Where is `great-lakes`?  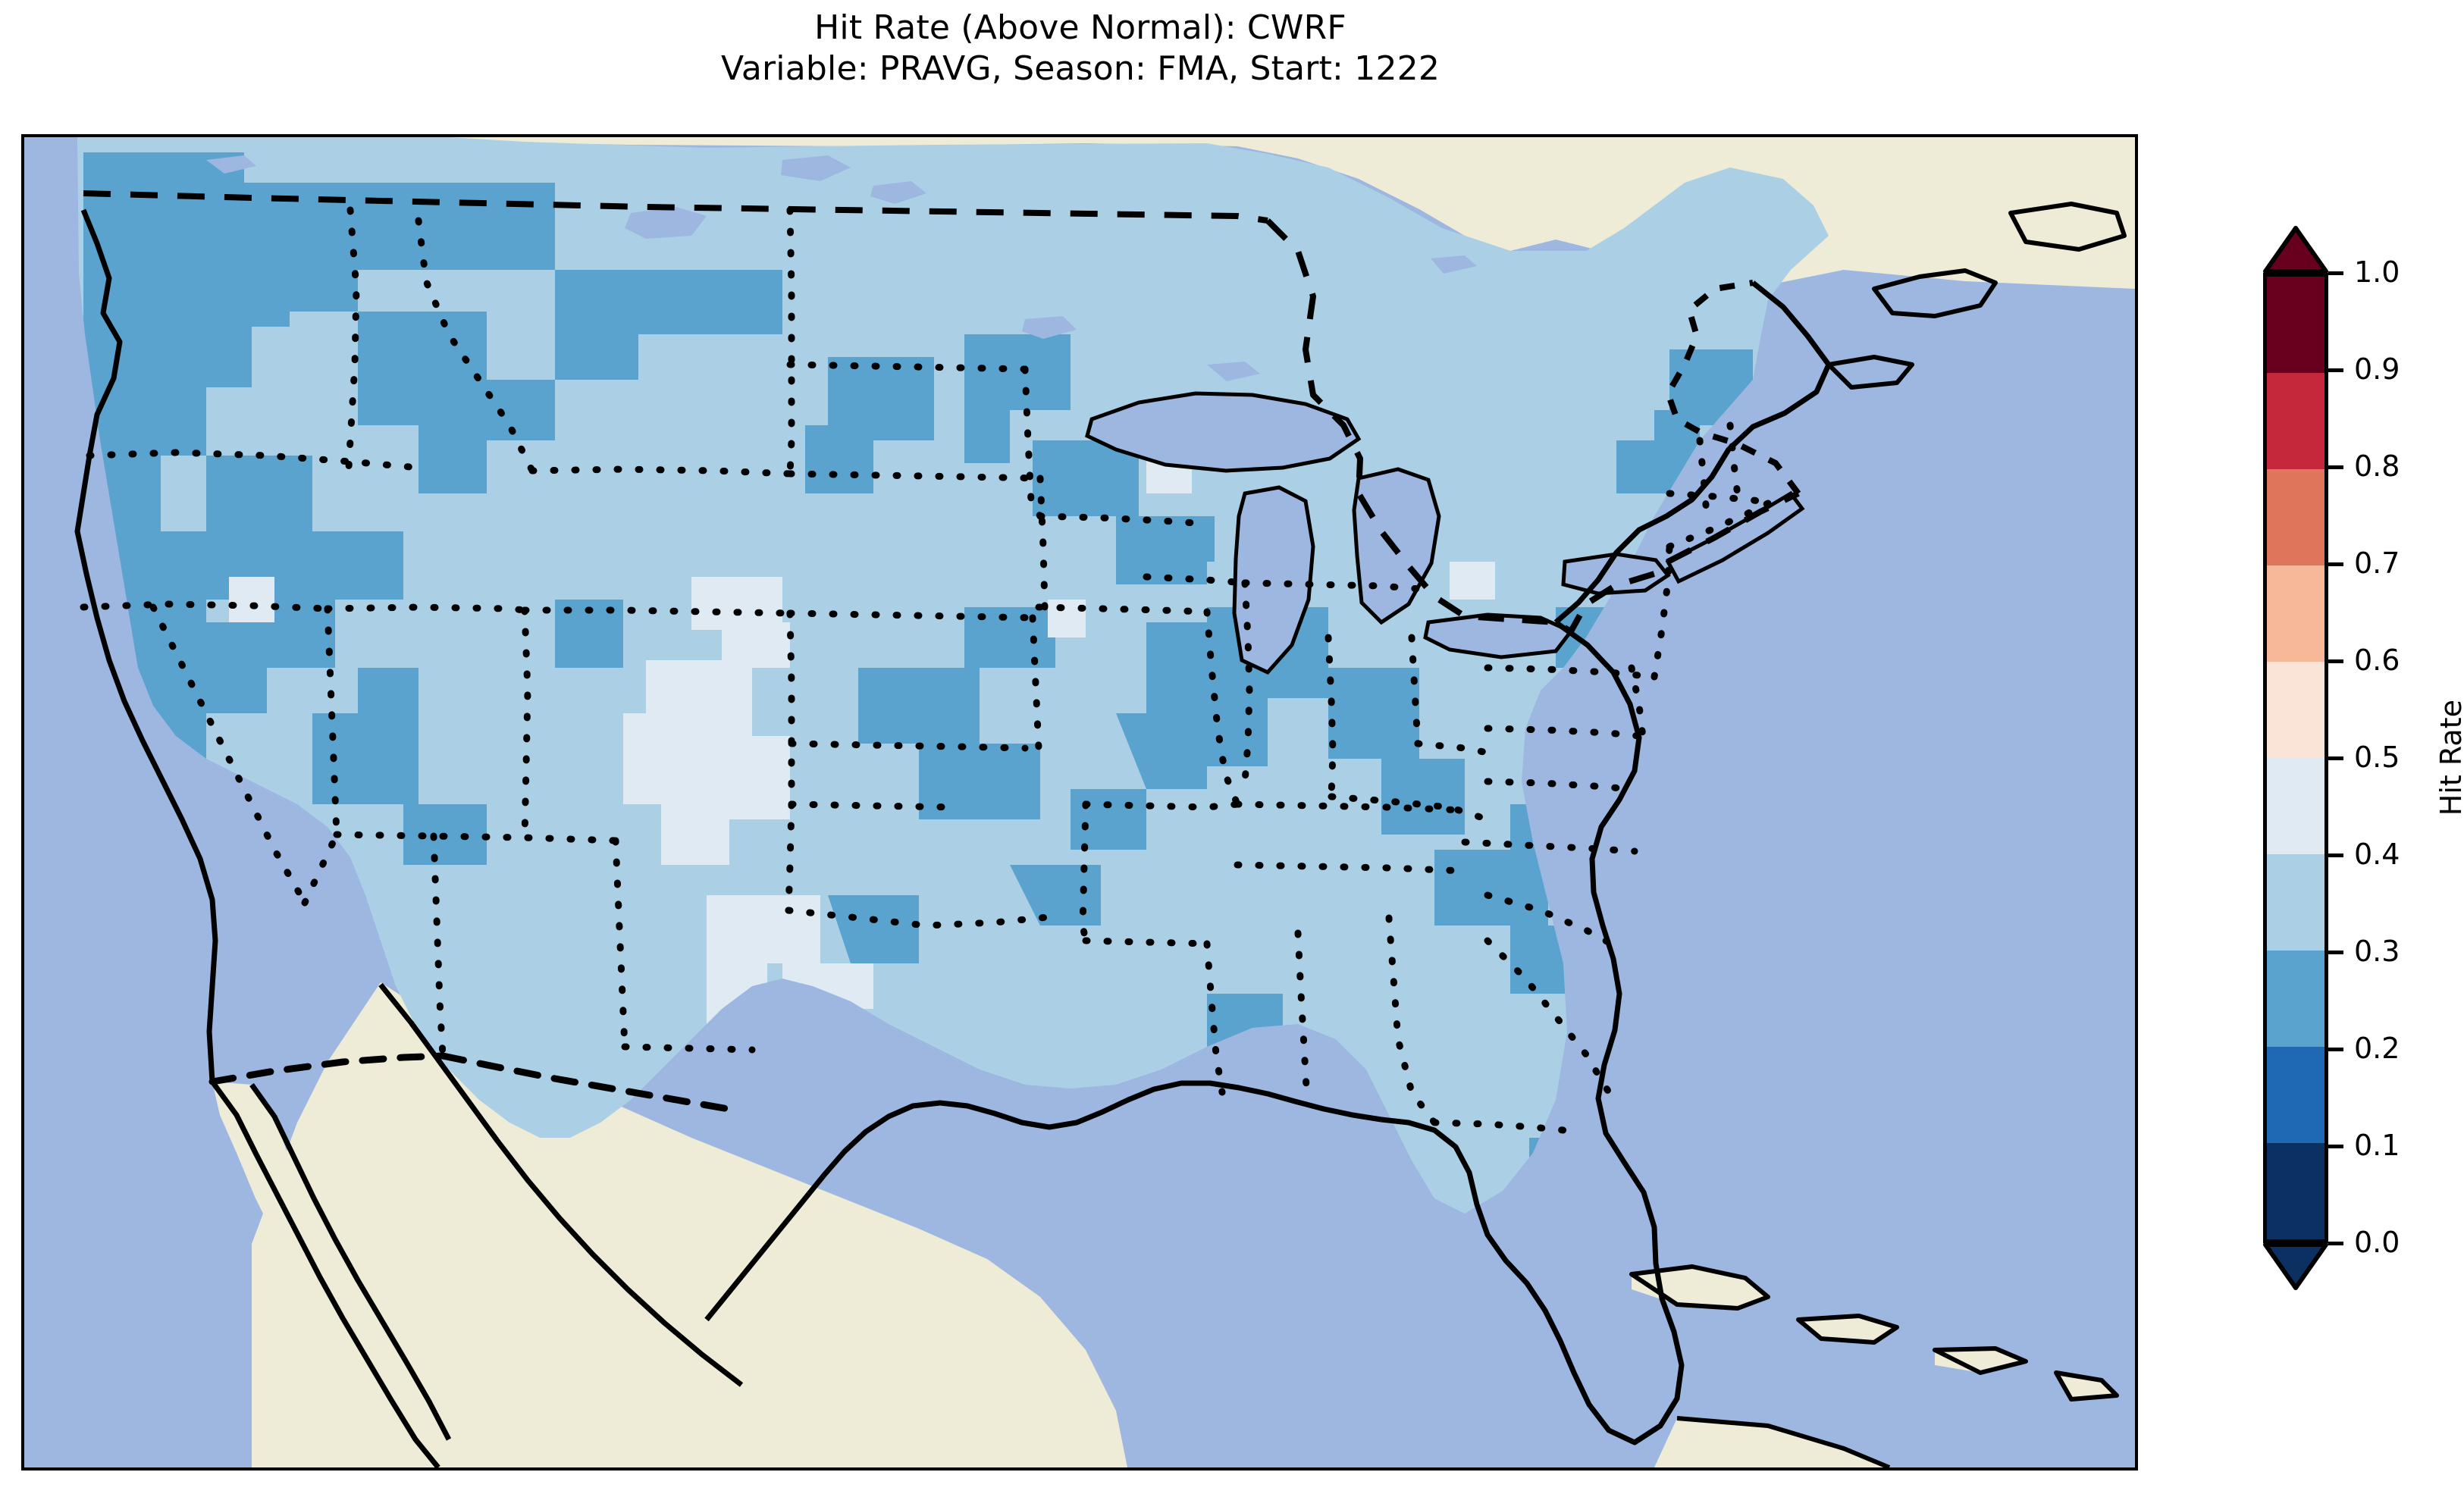
great-lakes is located at coordinates (1445, 533).